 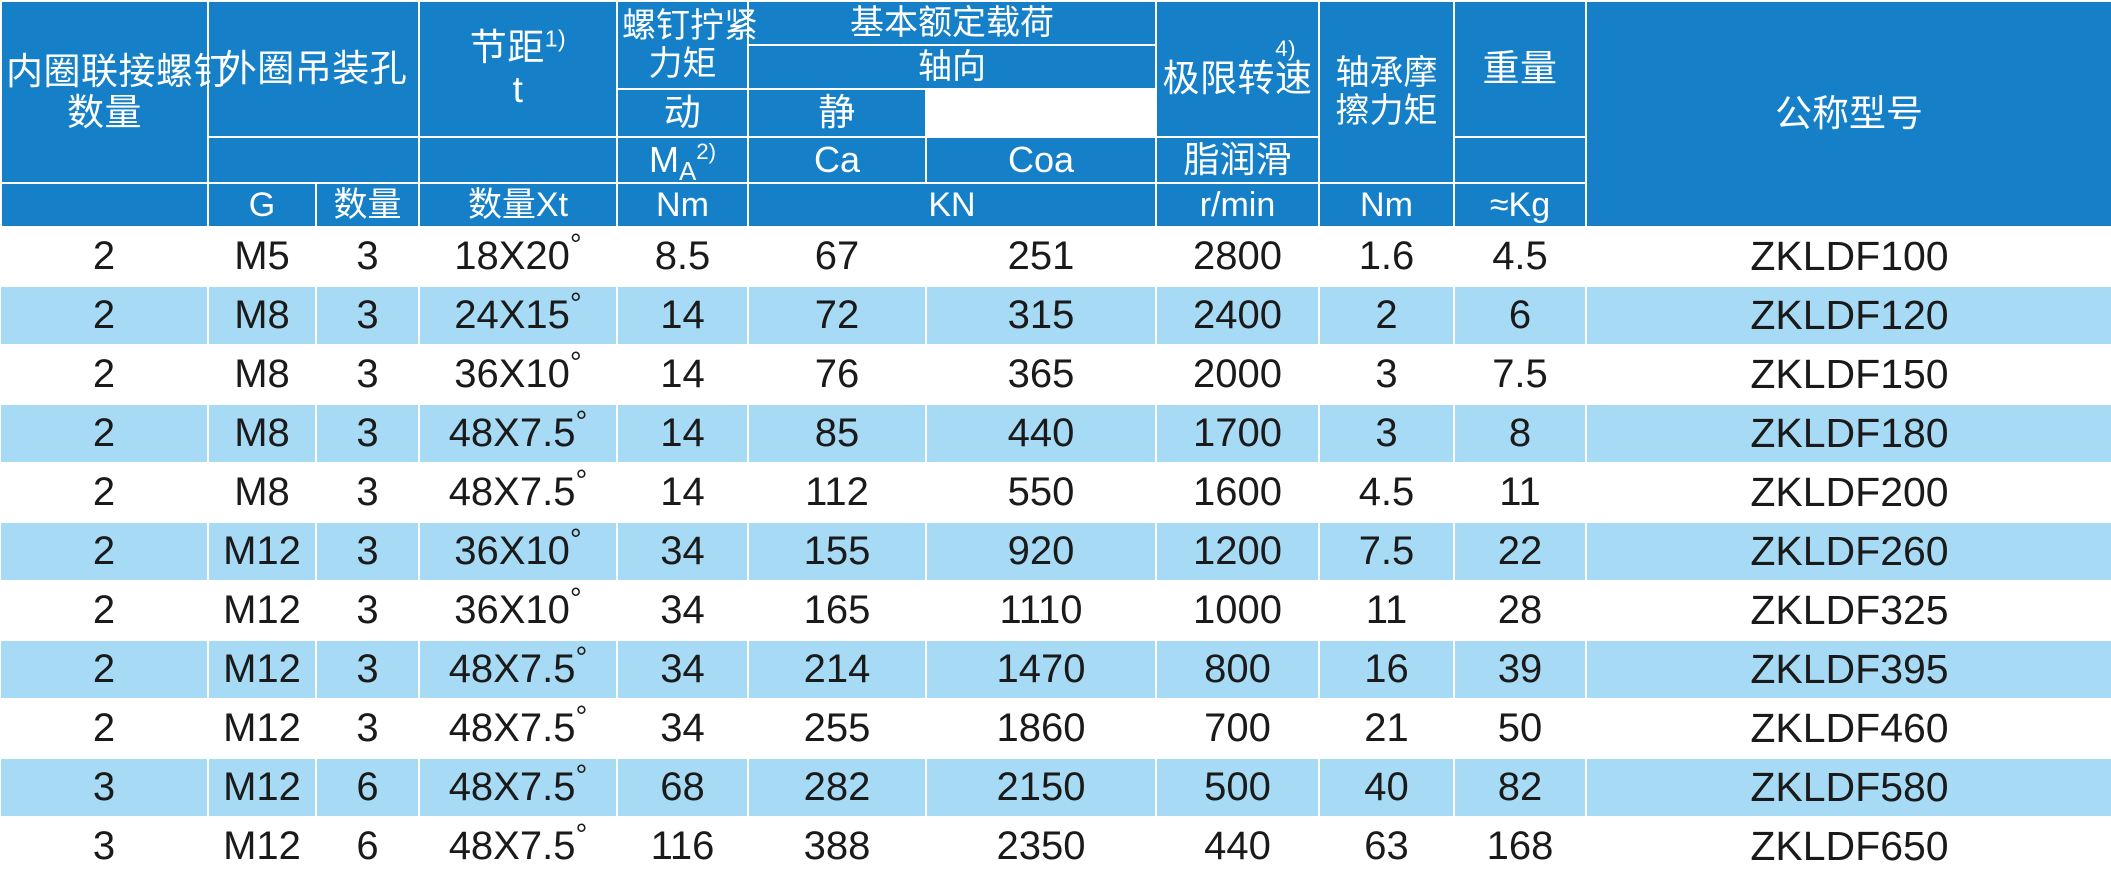 I want to click on header-limiting-speed-label: 极限转速, so click(x=1237, y=79).